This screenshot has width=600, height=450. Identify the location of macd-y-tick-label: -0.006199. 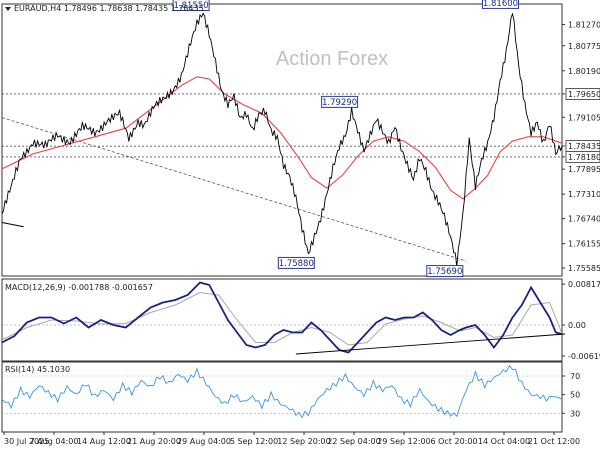
(584, 356).